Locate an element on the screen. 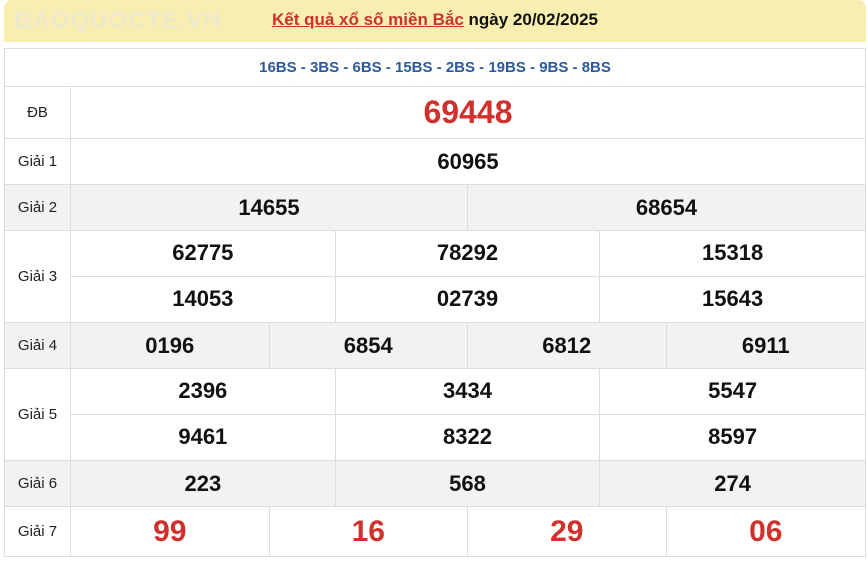 The height and width of the screenshot is (566, 868). prize-row: ĐB 69448 is located at coordinates (435, 112).